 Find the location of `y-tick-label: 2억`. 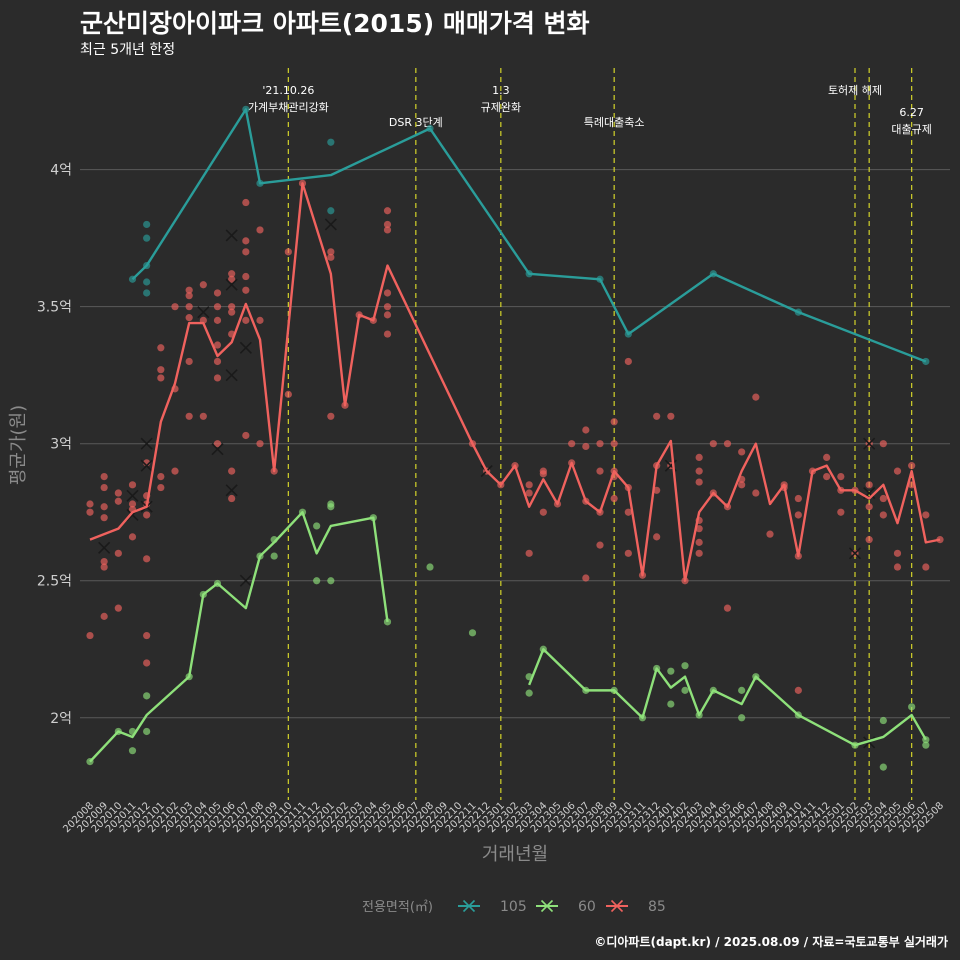

y-tick-label: 2억 is located at coordinates (61, 719).